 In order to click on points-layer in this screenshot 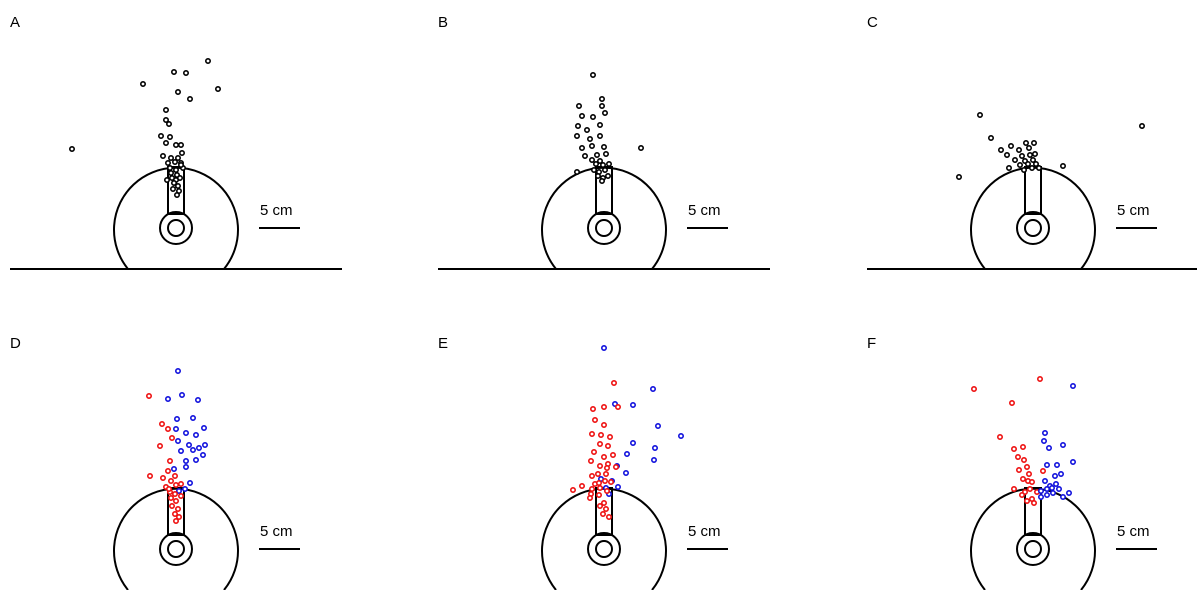, I will do `click(1050, 146)`.